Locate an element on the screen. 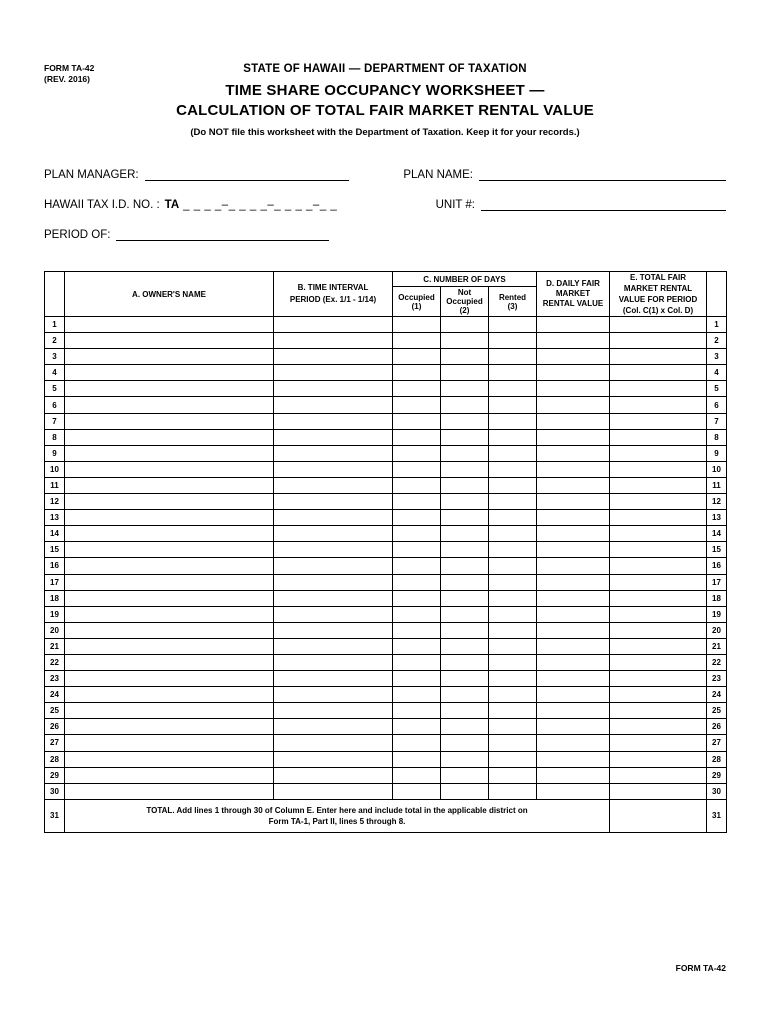 The height and width of the screenshot is (1024, 770). plan-manager-field: PLAN MANAGER: is located at coordinates (223, 174).